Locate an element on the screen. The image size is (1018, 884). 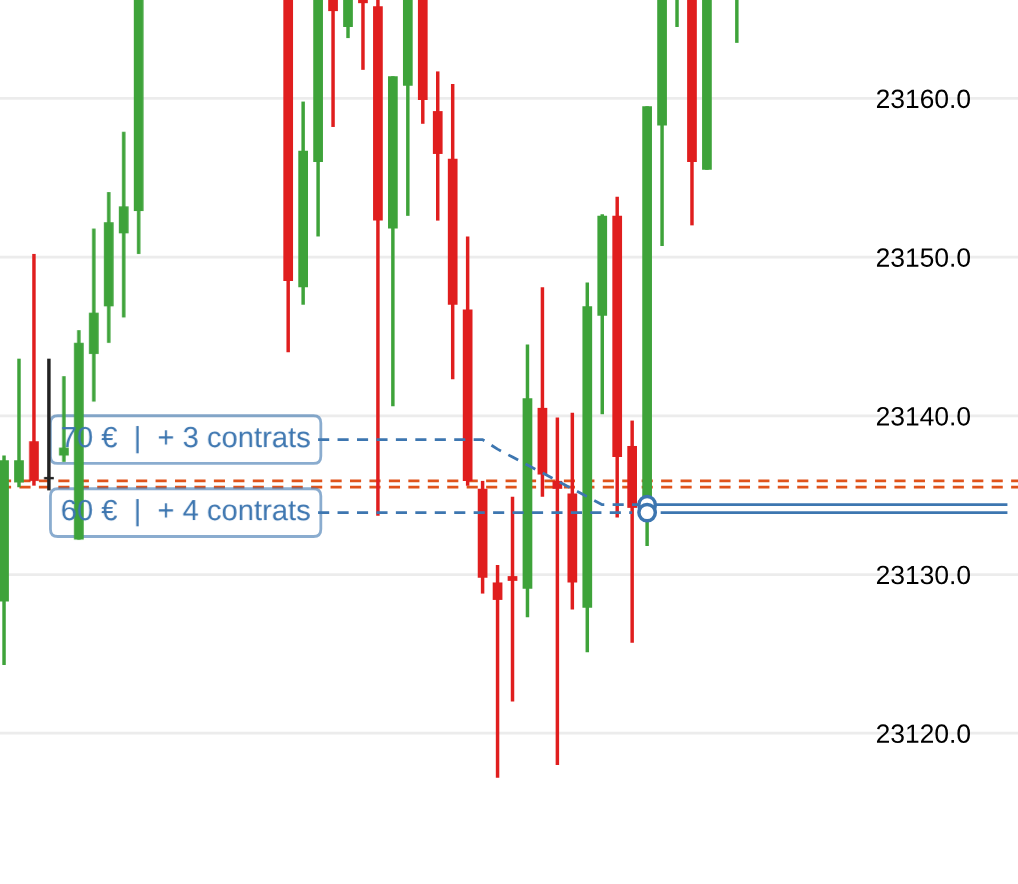
y-tick-label: 23130.0 is located at coordinates (923, 575).